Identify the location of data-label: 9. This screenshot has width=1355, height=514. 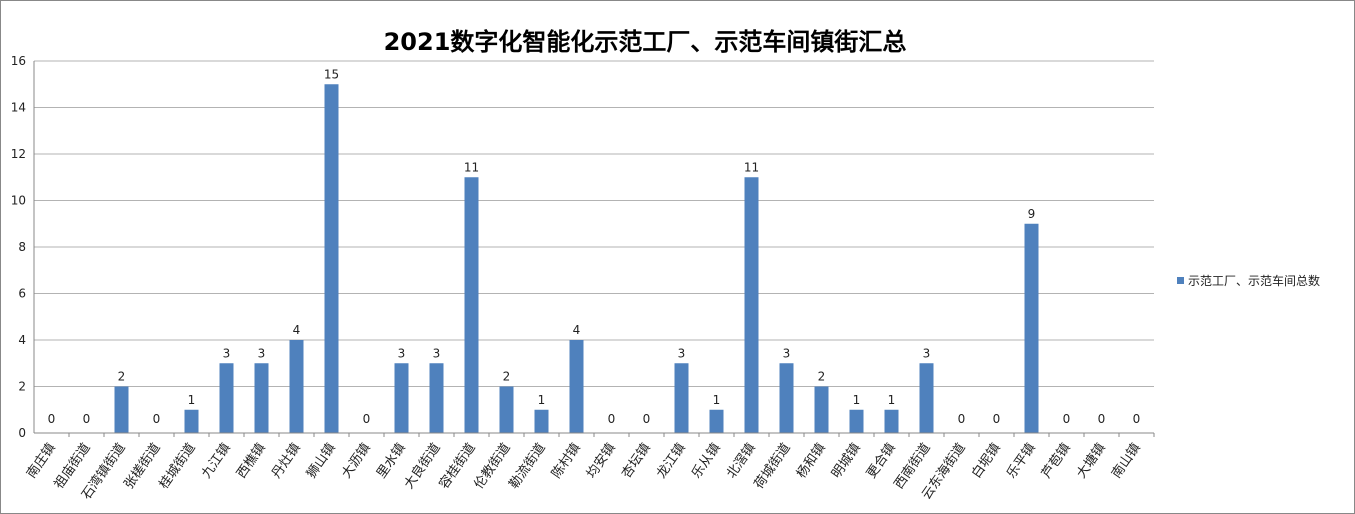
(1032, 214).